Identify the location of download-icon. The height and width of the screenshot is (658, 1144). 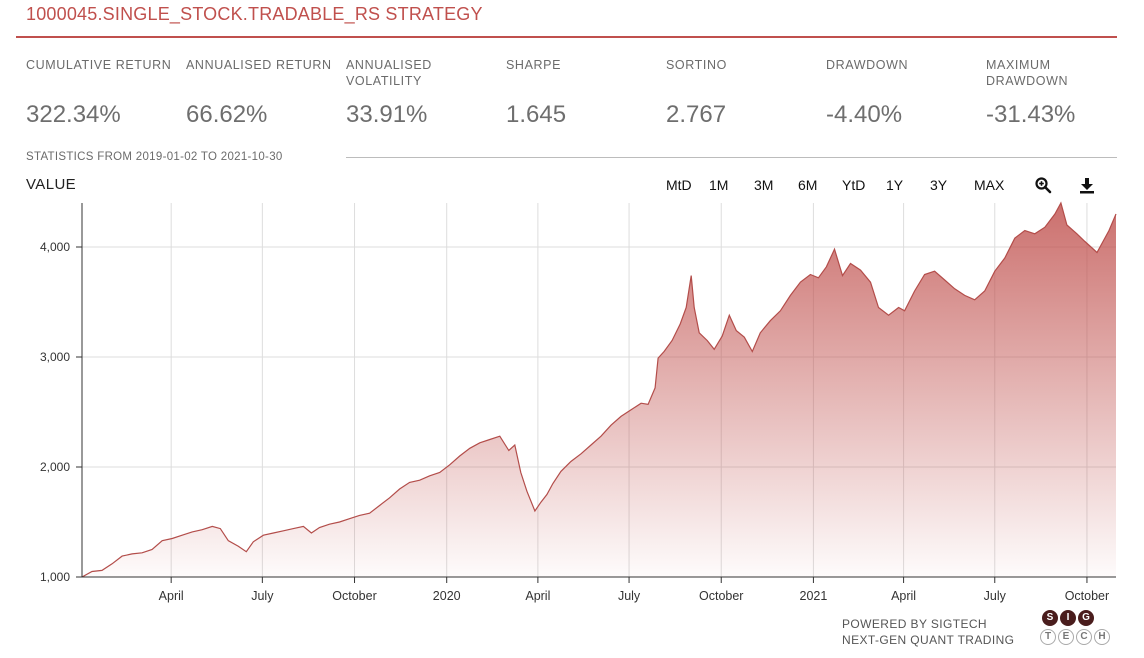
(1087, 187).